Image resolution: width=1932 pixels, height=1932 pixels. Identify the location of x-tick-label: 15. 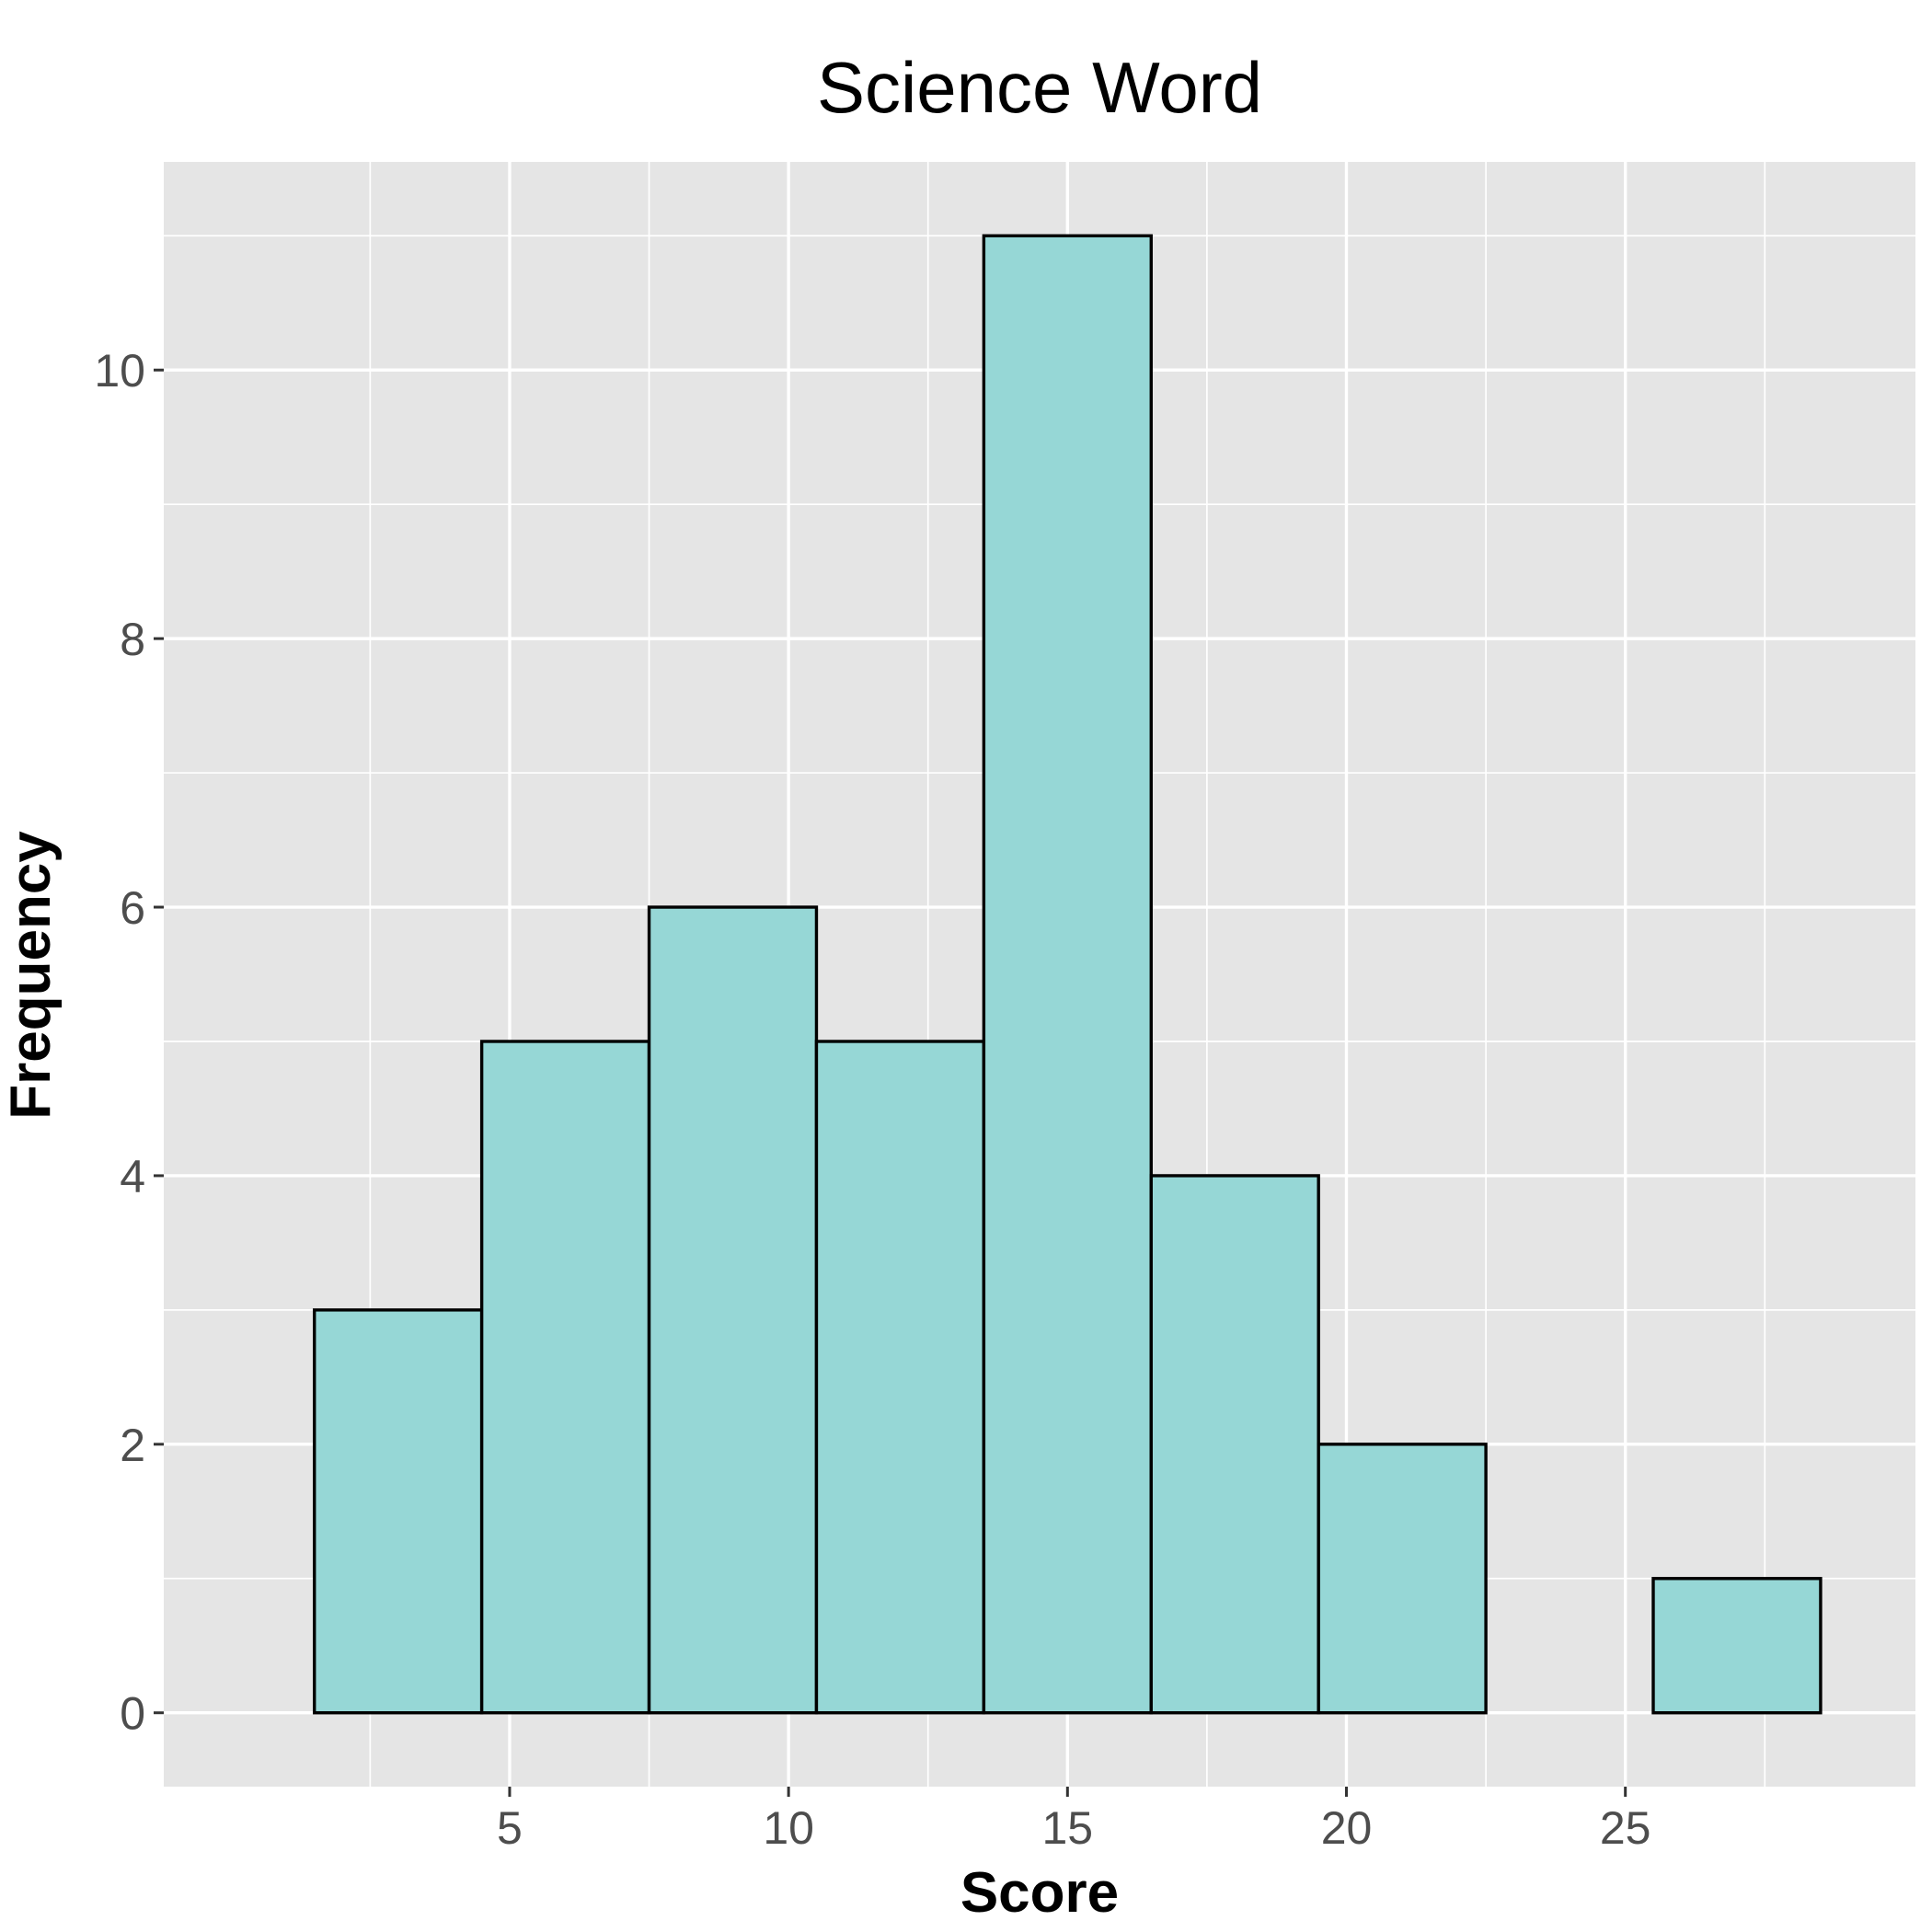
(1068, 1828).